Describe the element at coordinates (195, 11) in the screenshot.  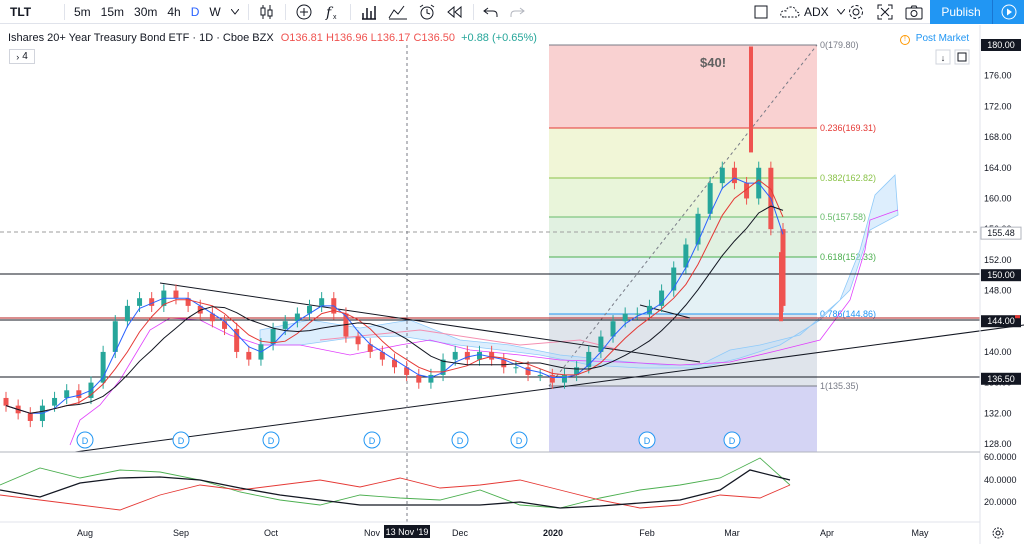
I see `interval-1d: D` at that location.